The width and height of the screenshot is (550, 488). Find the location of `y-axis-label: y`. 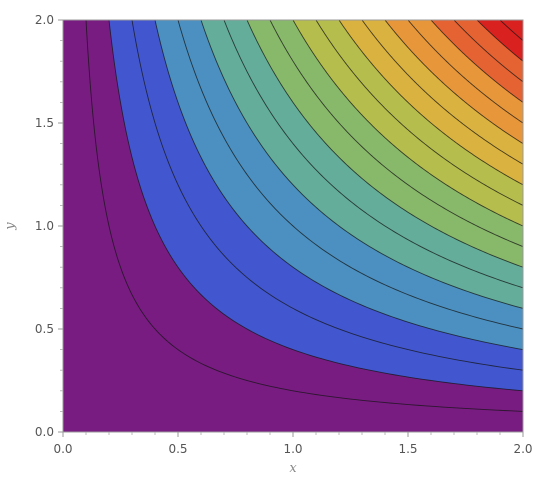

y-axis-label: y is located at coordinates (10, 226).